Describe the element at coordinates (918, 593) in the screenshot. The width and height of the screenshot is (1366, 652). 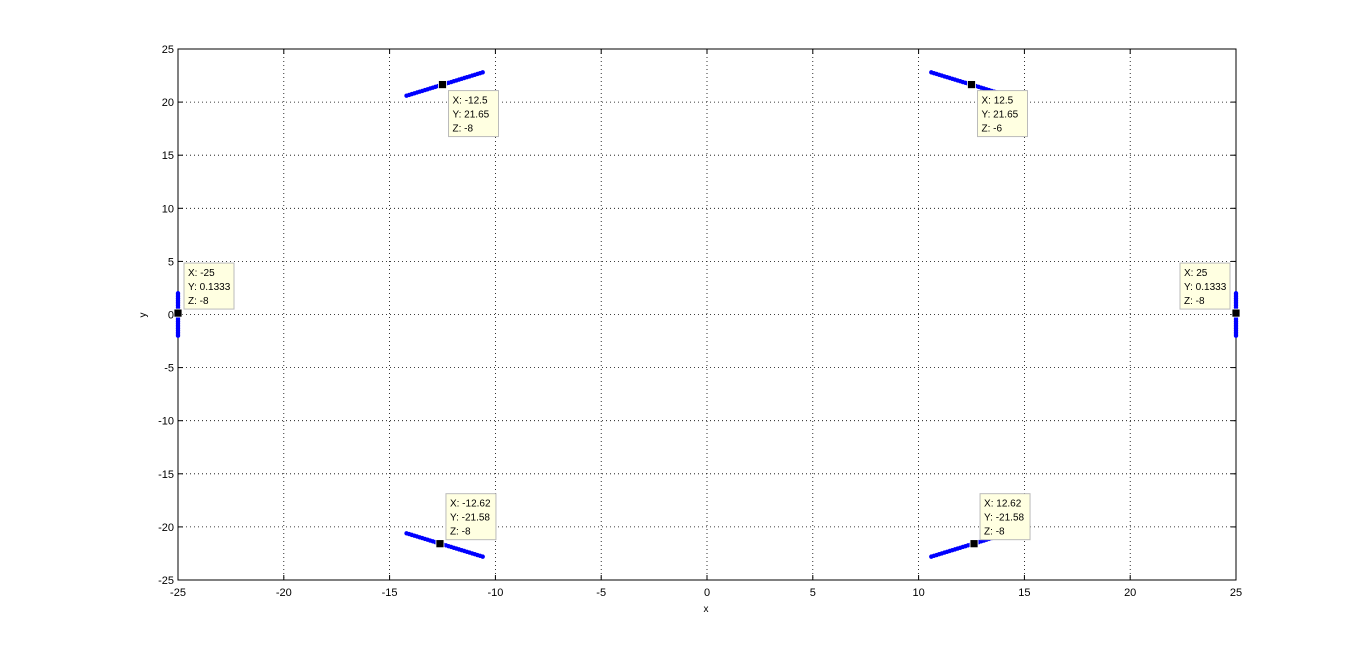
I see `x-tick-label: 10` at that location.